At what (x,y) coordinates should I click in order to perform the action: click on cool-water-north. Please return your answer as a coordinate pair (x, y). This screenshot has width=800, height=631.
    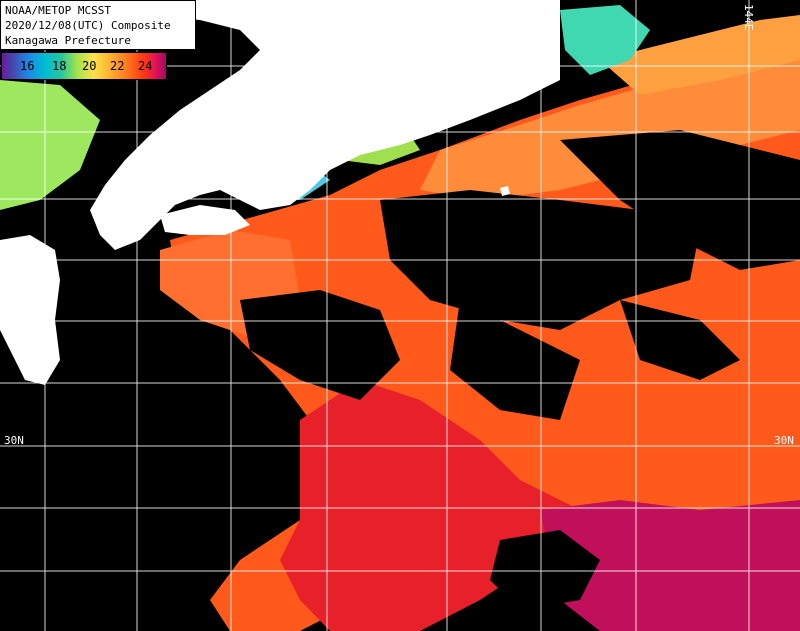
    Looking at the image, I should click on (605, 40).